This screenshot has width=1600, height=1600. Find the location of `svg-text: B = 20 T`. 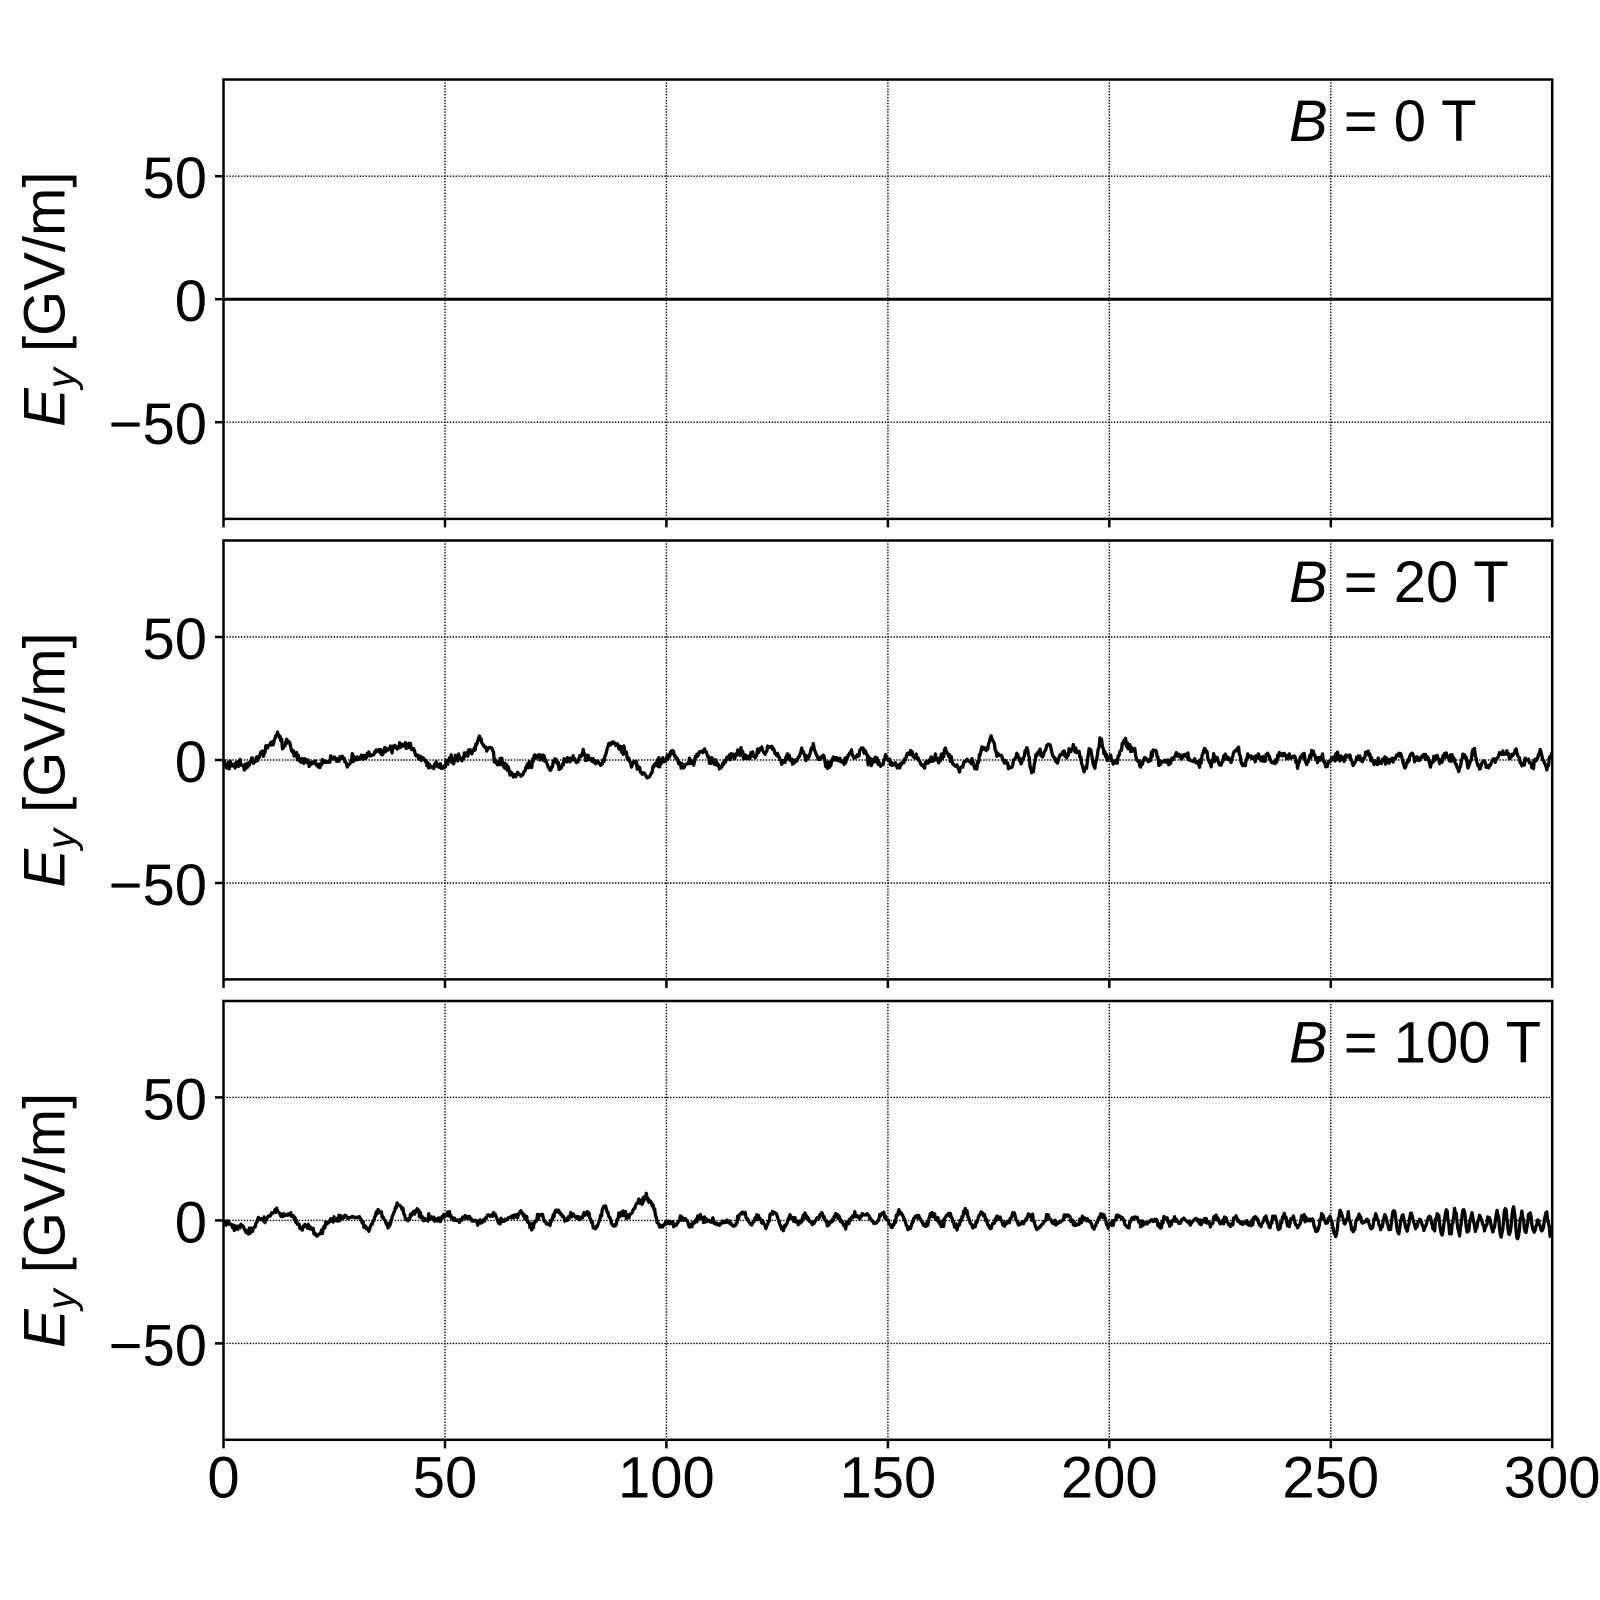

svg-text: B = 20 T is located at coordinates (1399, 582).